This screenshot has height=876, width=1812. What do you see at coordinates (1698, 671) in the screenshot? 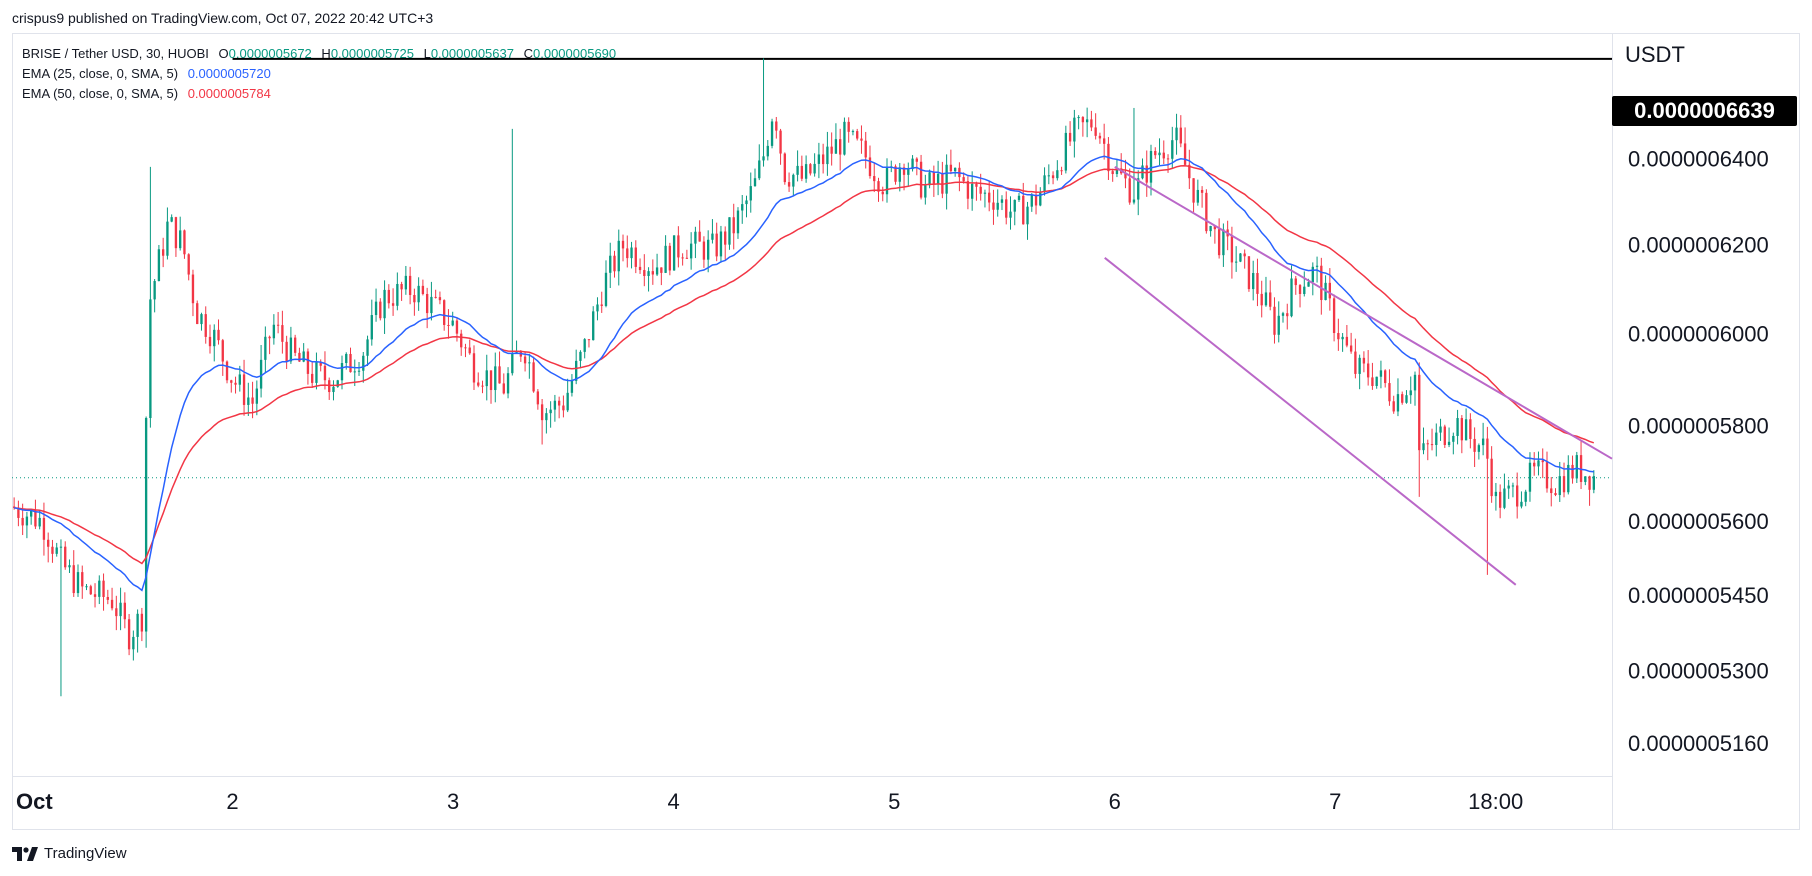
I see `y-tick-label: 0.0000005300` at bounding box center [1698, 671].